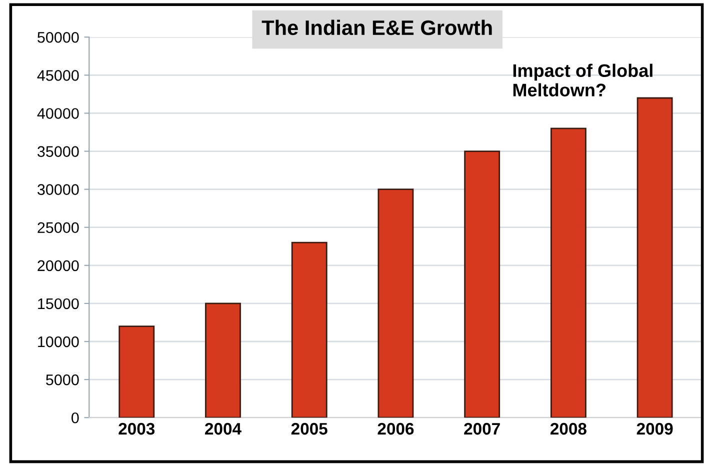  I want to click on y-tick-label: 35000, so click(58, 151).